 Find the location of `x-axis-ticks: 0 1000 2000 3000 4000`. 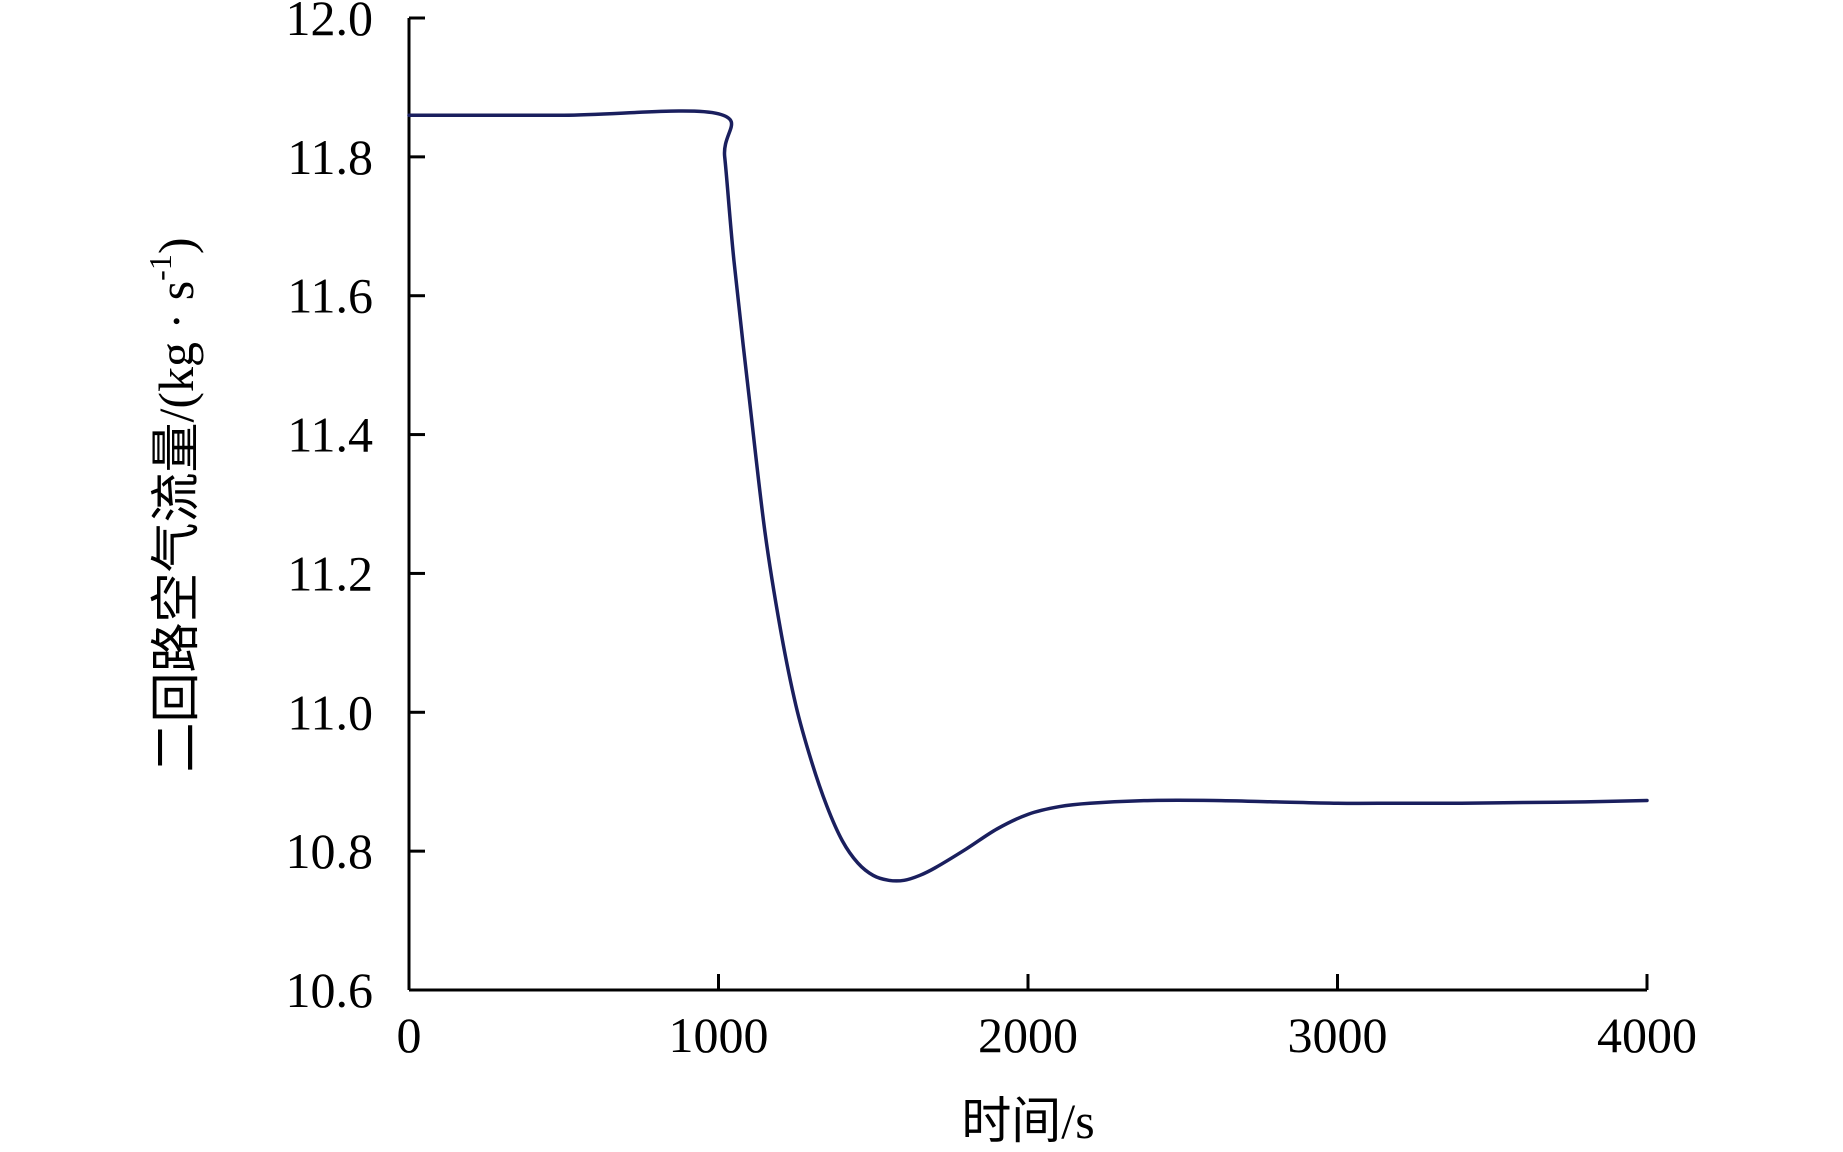

x-axis-ticks: 0 1000 2000 3000 4000 is located at coordinates (1047, 1018).